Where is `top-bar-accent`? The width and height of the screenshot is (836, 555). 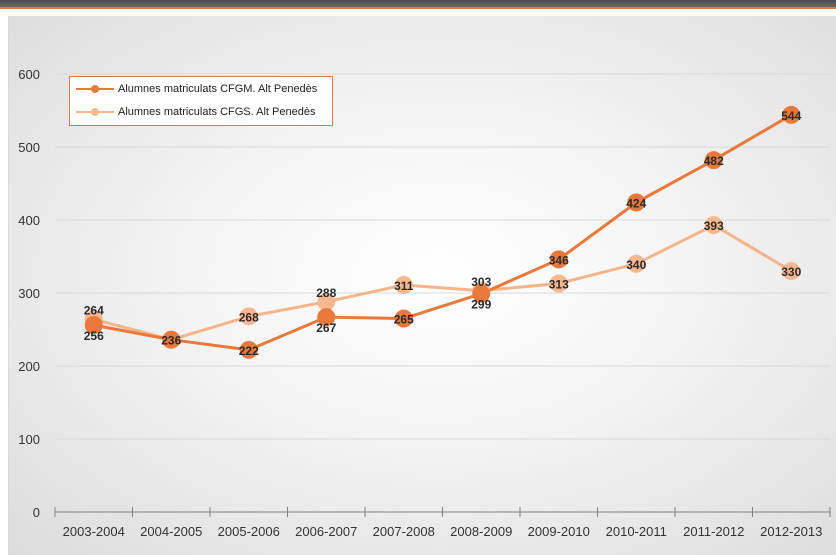 top-bar-accent is located at coordinates (418, 8).